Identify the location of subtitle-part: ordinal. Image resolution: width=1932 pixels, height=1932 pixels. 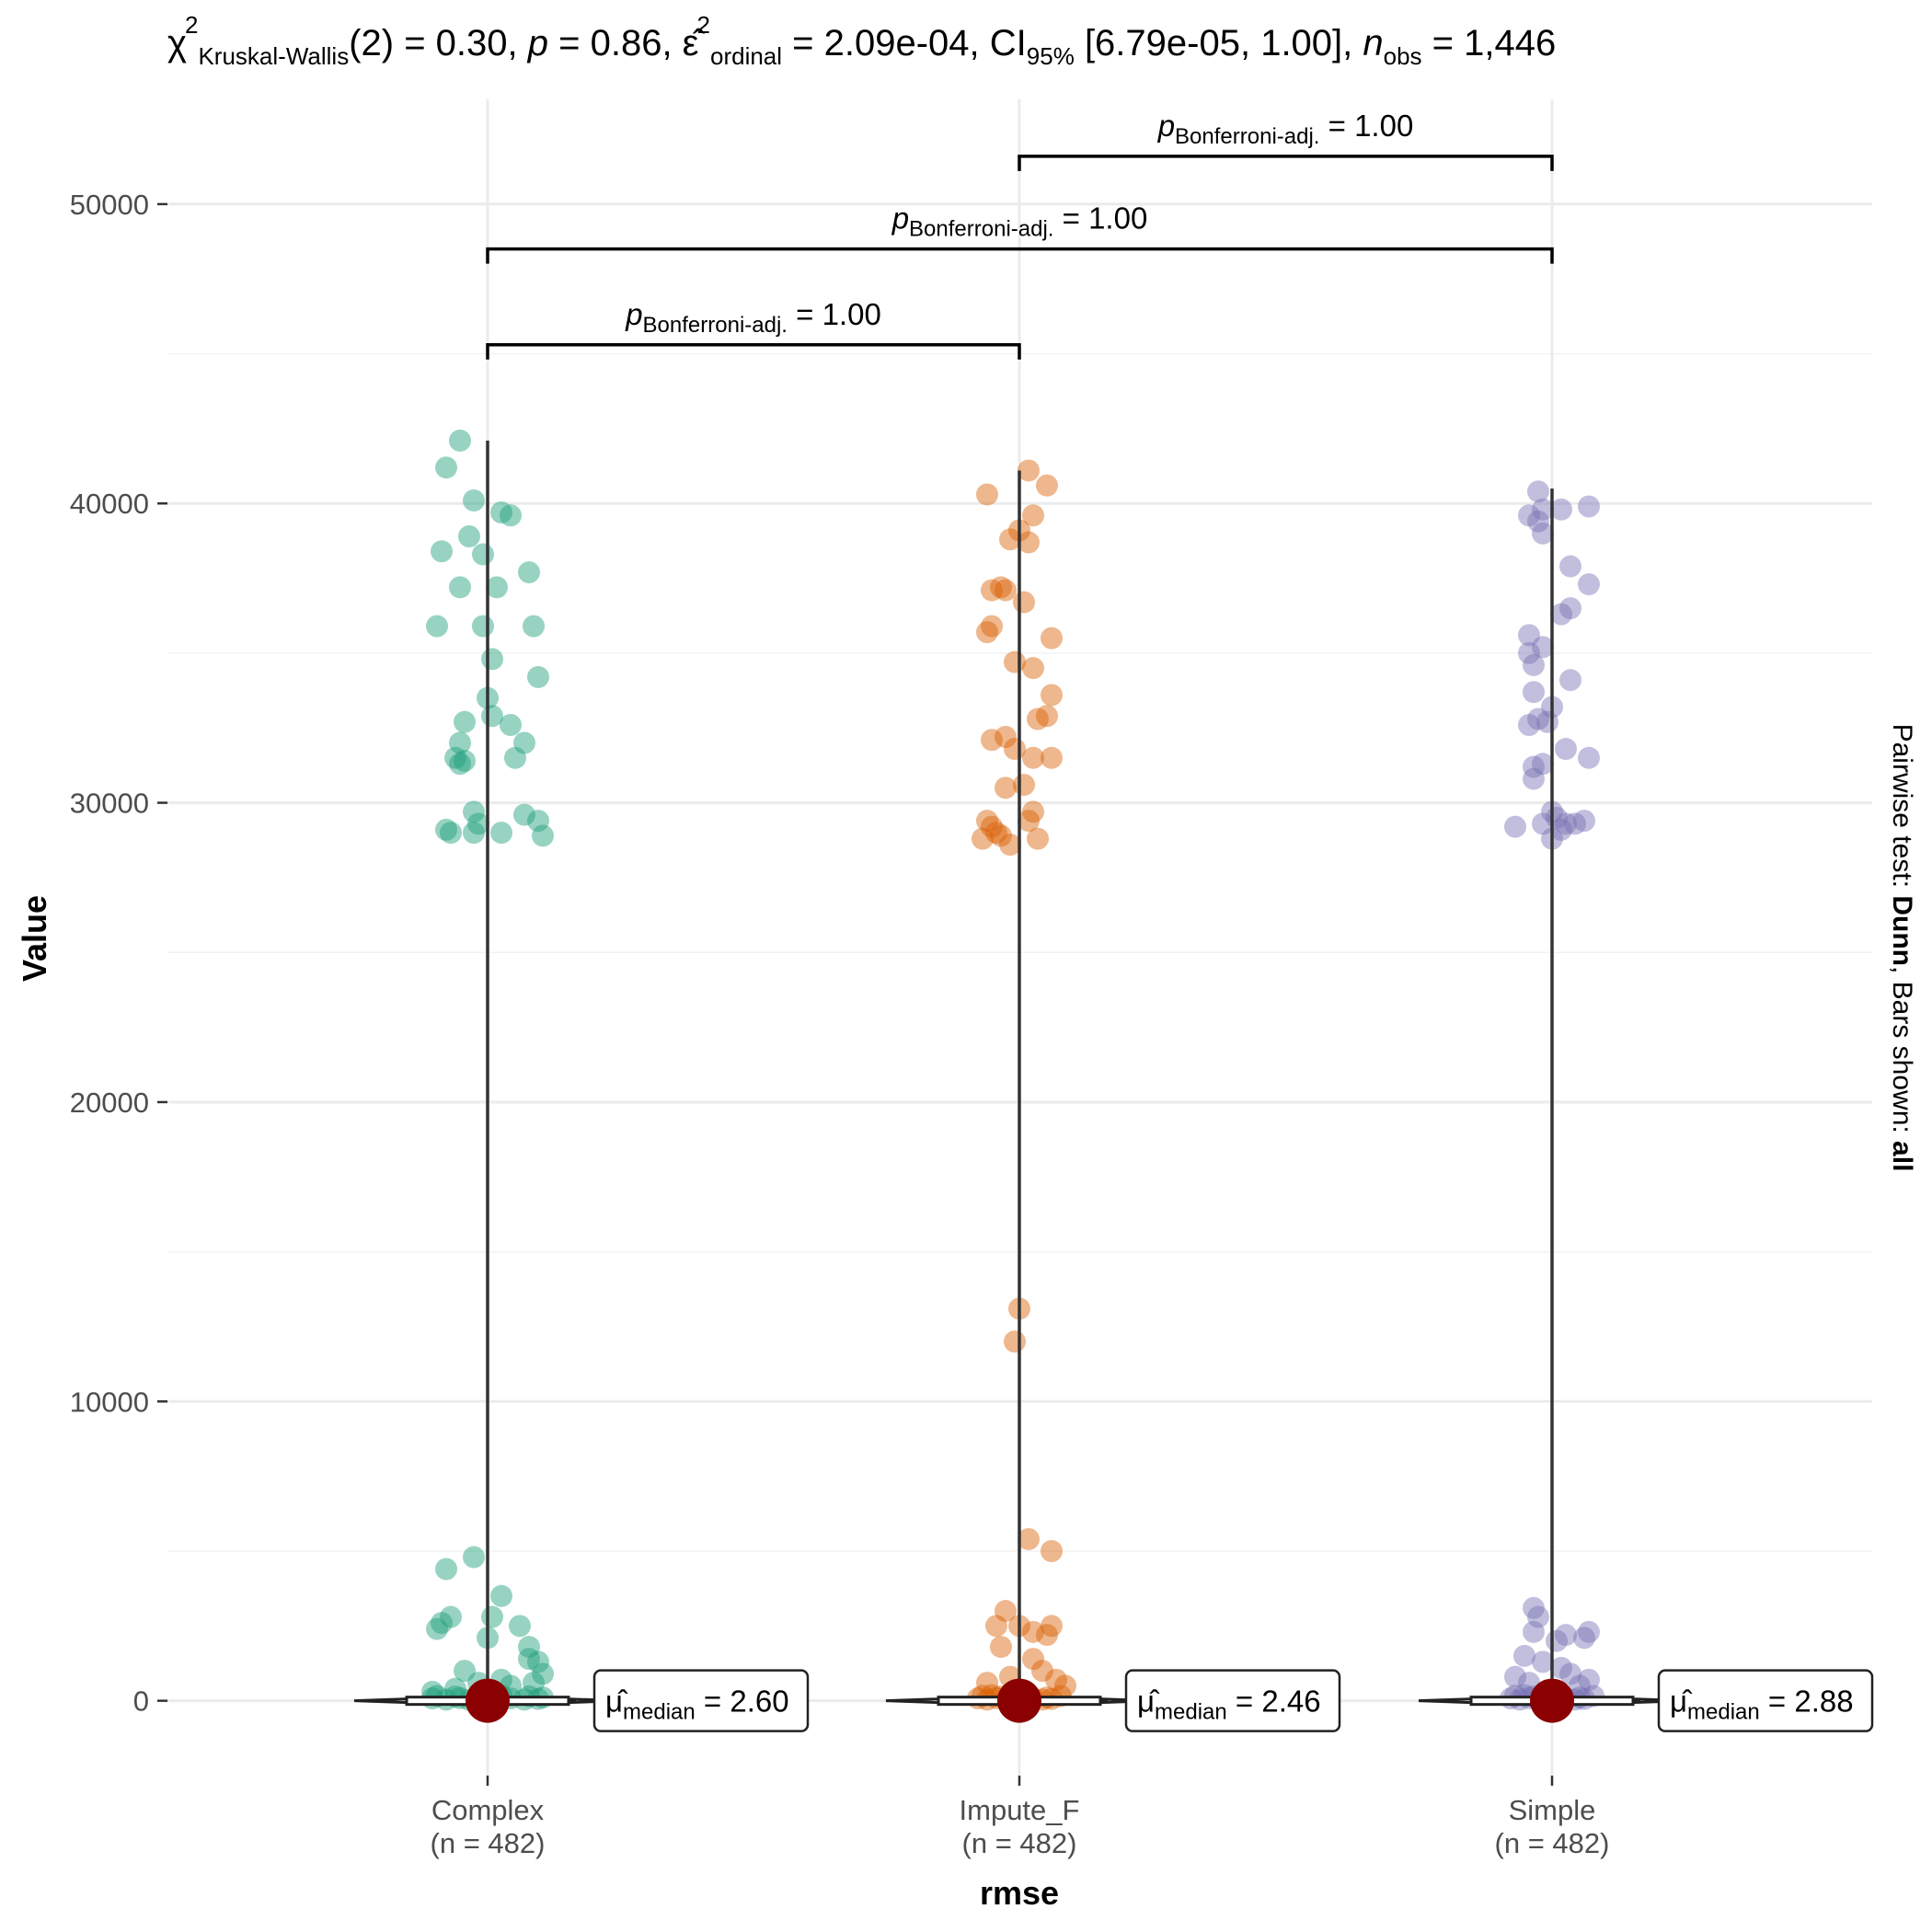
(746, 56).